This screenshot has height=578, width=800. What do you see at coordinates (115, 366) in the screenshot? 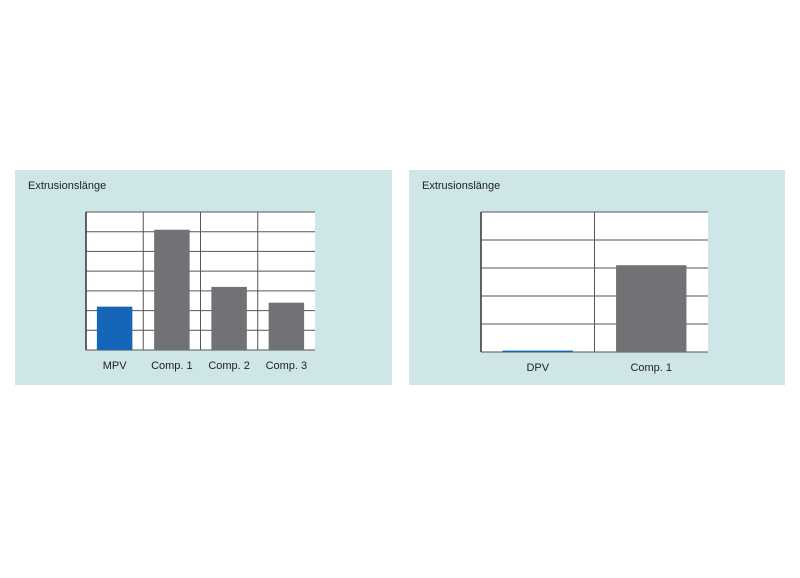
I see `x-tick-label: MPV` at bounding box center [115, 366].